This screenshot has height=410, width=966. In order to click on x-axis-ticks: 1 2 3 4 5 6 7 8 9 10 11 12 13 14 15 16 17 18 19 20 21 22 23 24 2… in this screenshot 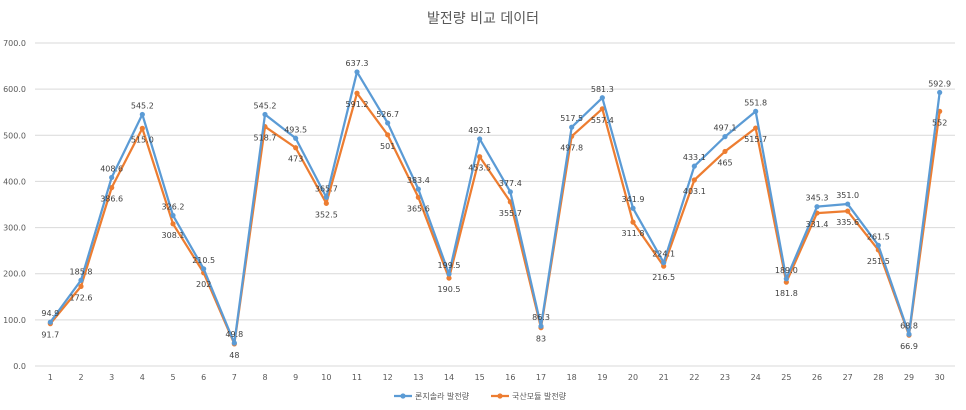, I will do `click(496, 377)`.